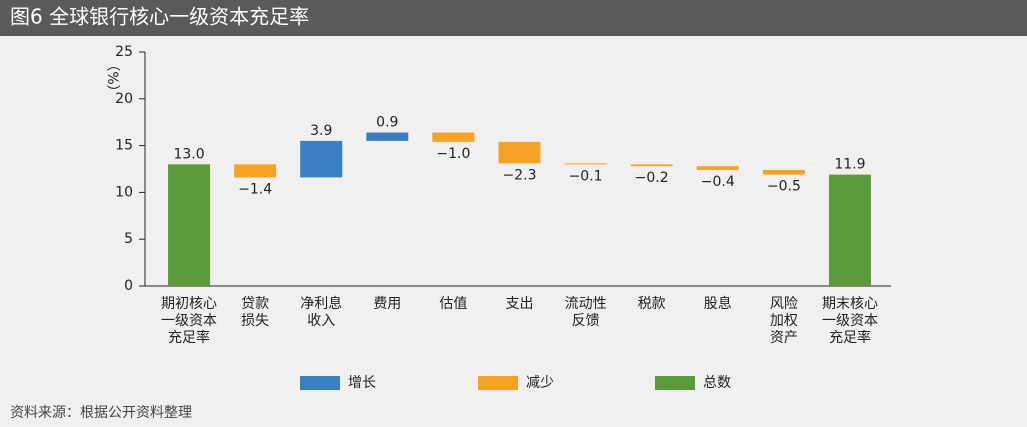 The height and width of the screenshot is (427, 1027). I want to click on chart-title: 图6 全球银行核心一级资本充足率, so click(159, 17).